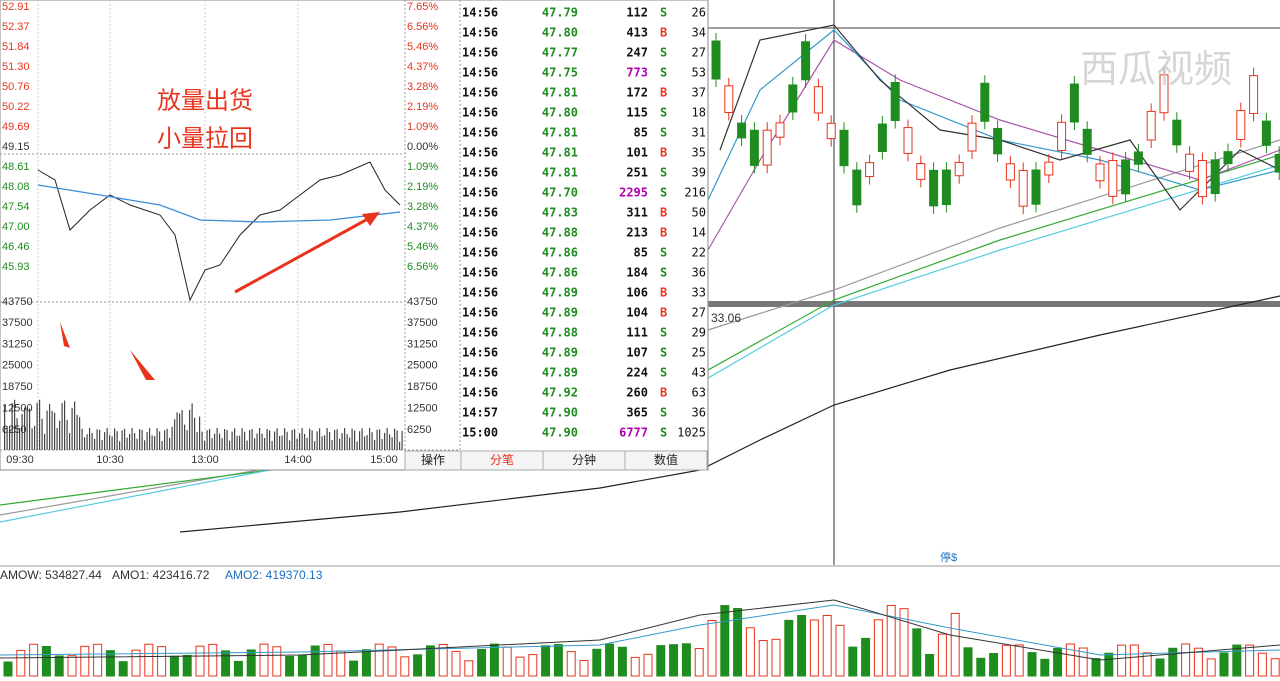 The width and height of the screenshot is (1280, 681). Describe the element at coordinates (20, 460) in the screenshot. I see `time-label: 09:30` at that location.